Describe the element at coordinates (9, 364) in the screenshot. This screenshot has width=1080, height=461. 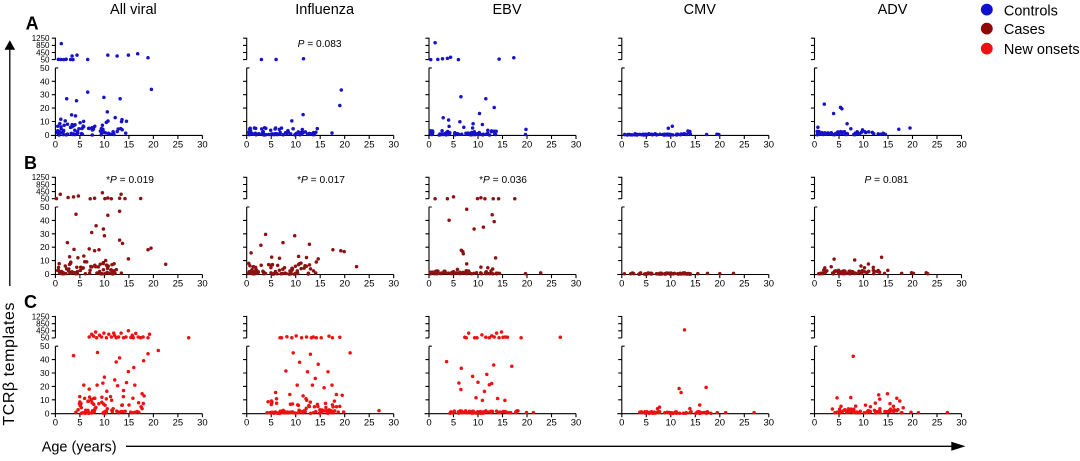
I see `svg-text: TCRβ templates` at that location.